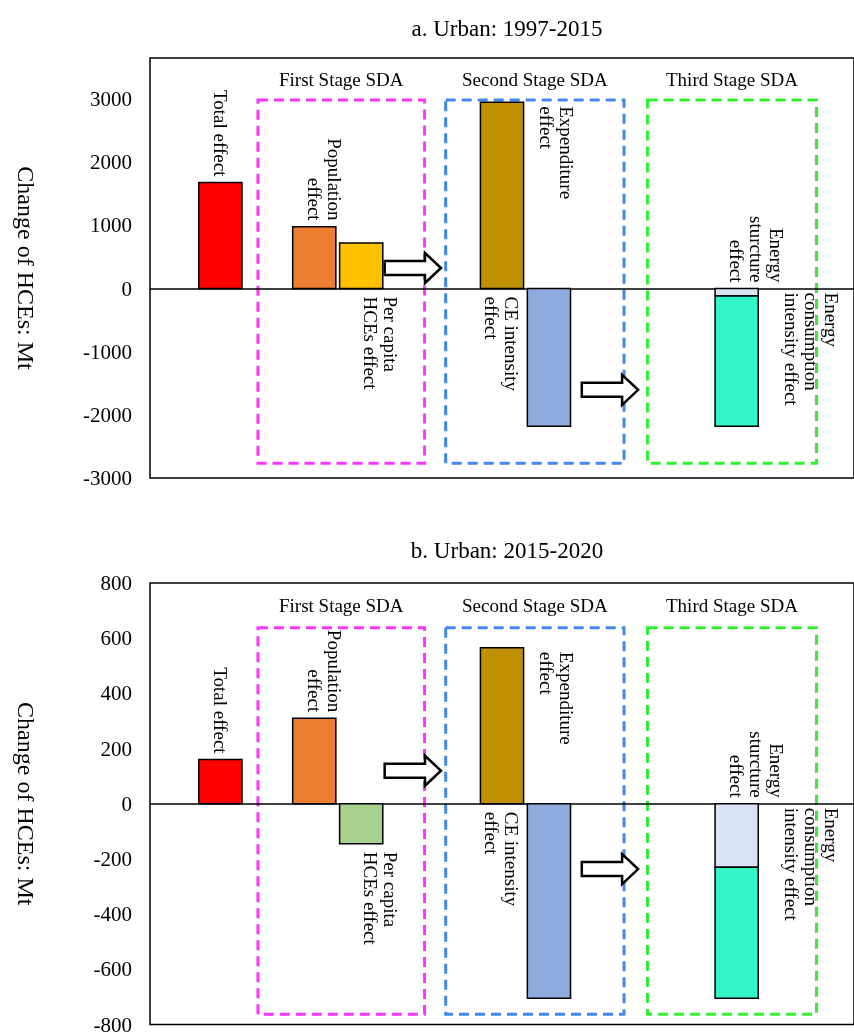  What do you see at coordinates (107, 414) in the screenshot?
I see `y-tick-label: -2000` at bounding box center [107, 414].